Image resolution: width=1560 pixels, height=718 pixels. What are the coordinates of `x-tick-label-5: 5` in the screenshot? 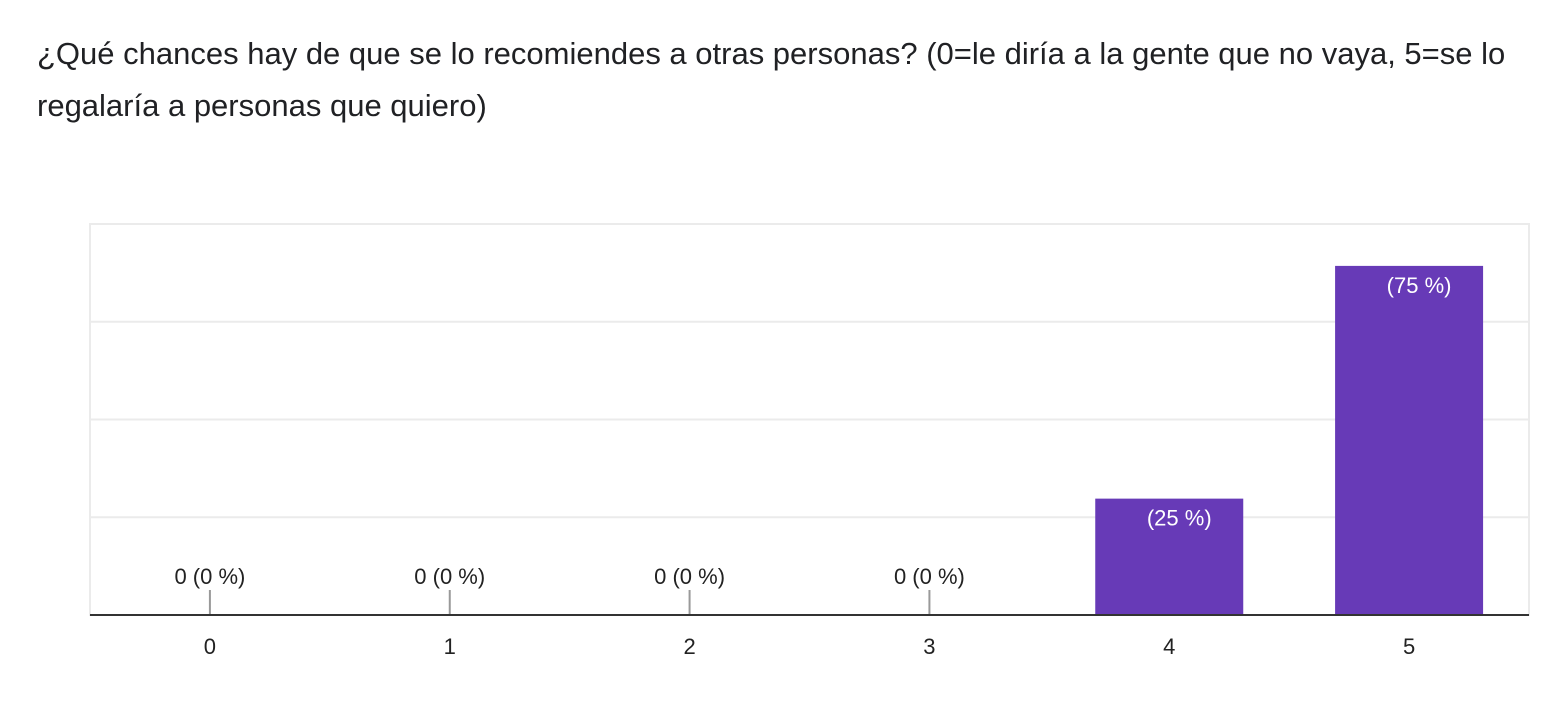 It's located at (1409, 646).